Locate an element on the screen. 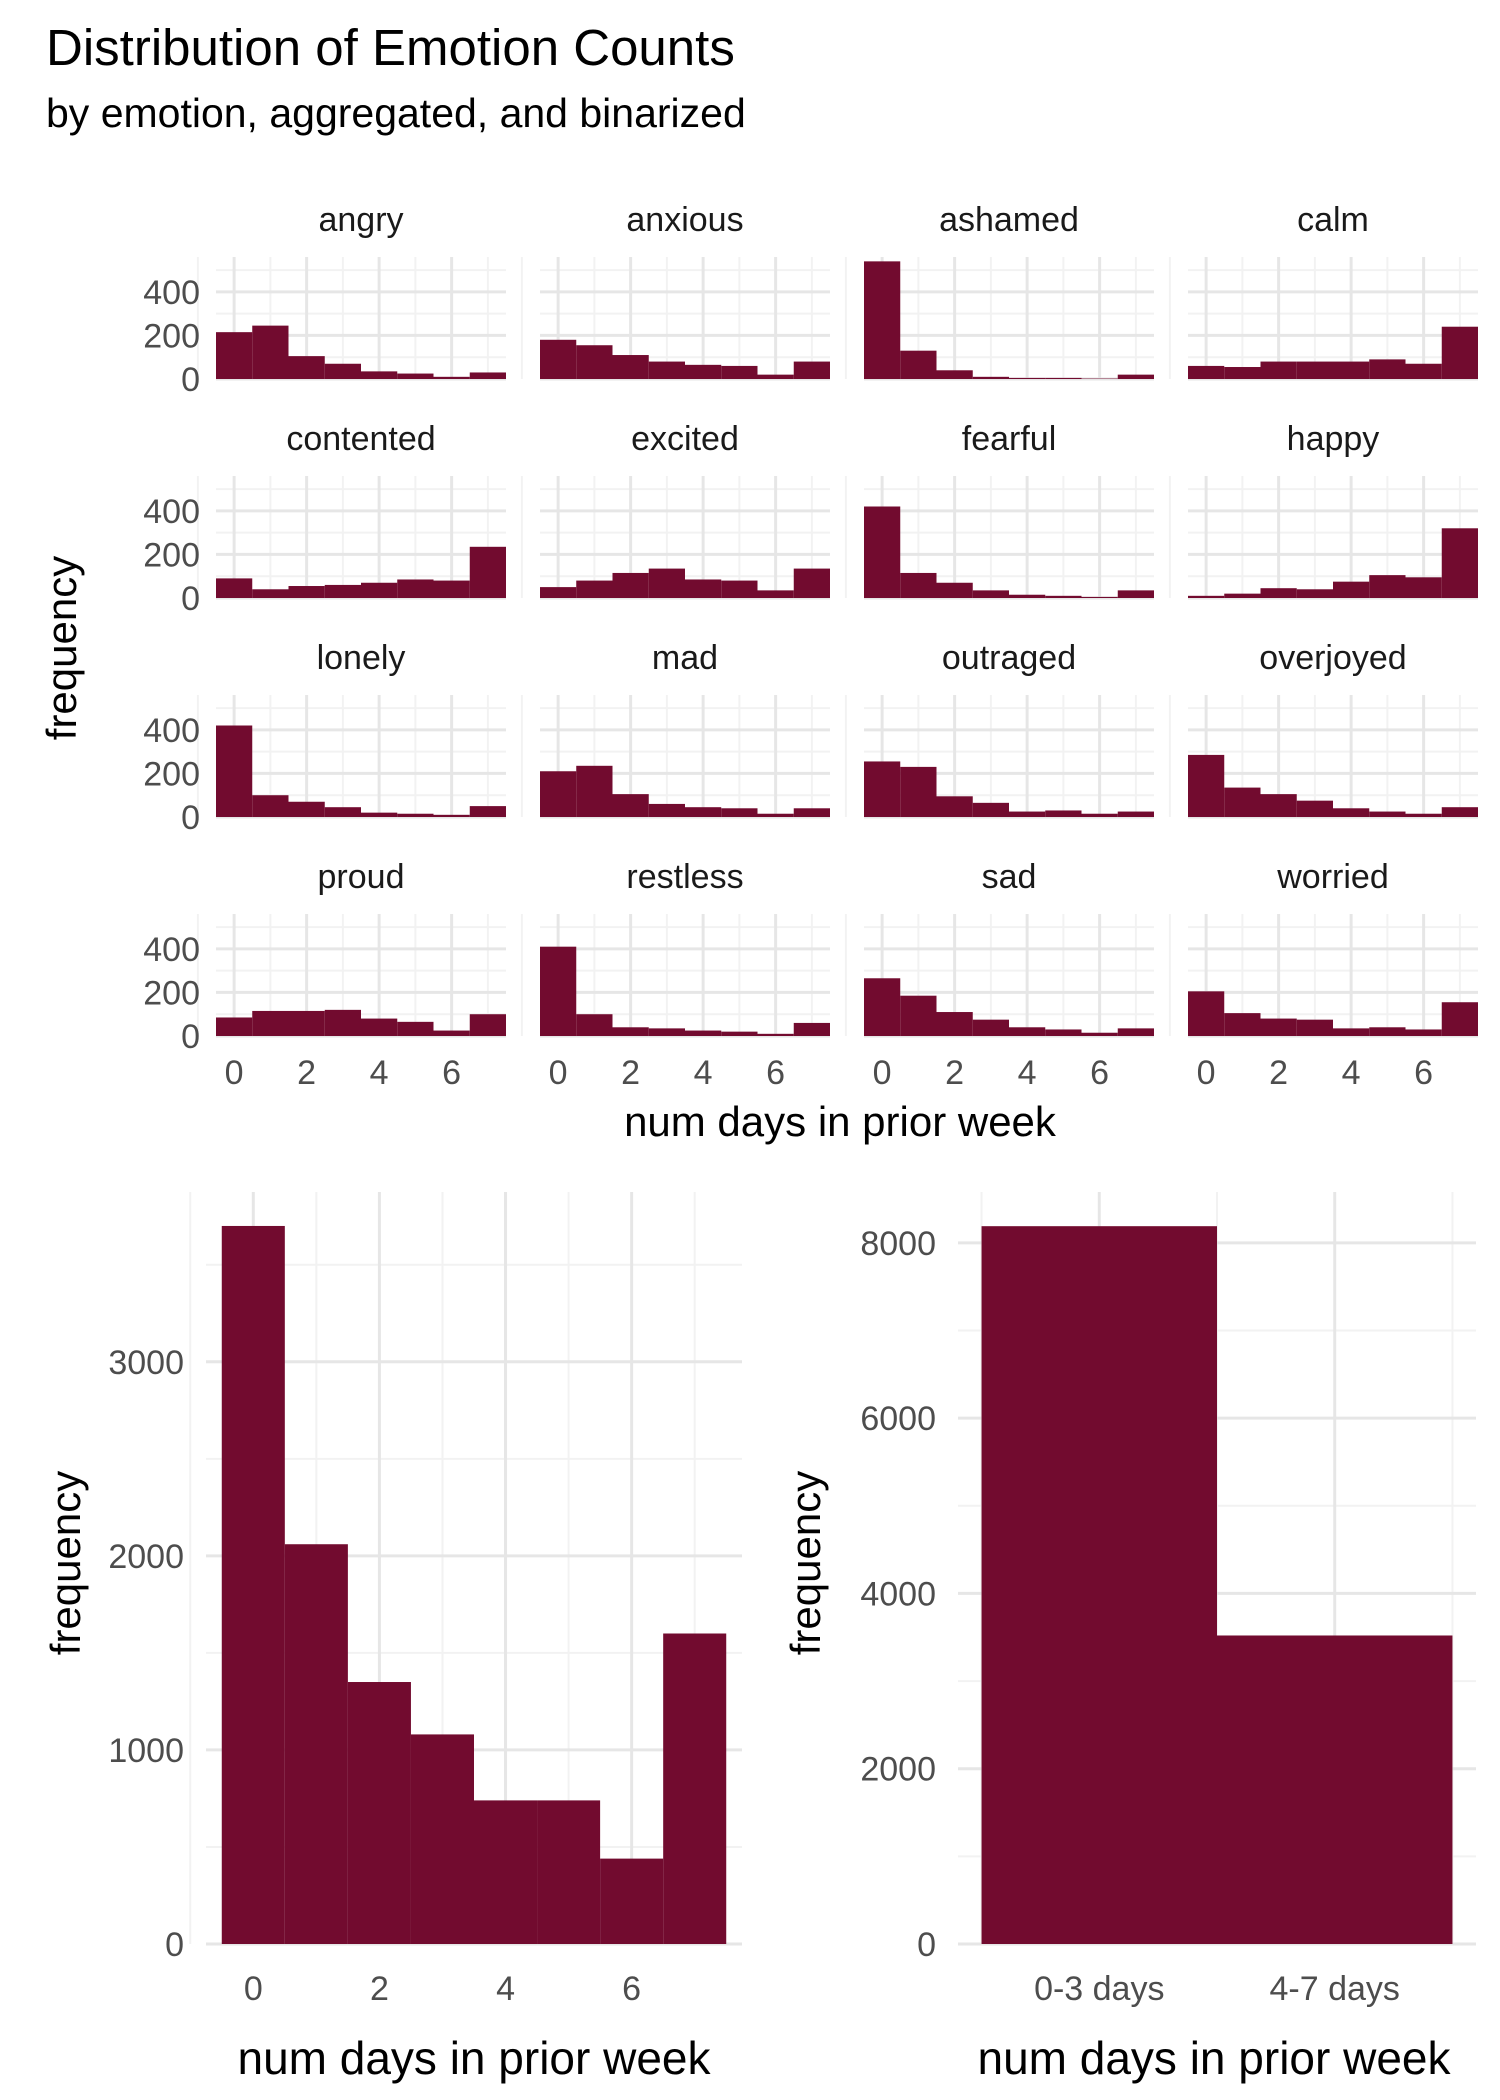 Image resolution: width=1500 pixels, height=2100 pixels. facet-panel-happy: happy is located at coordinates (1323, 510).